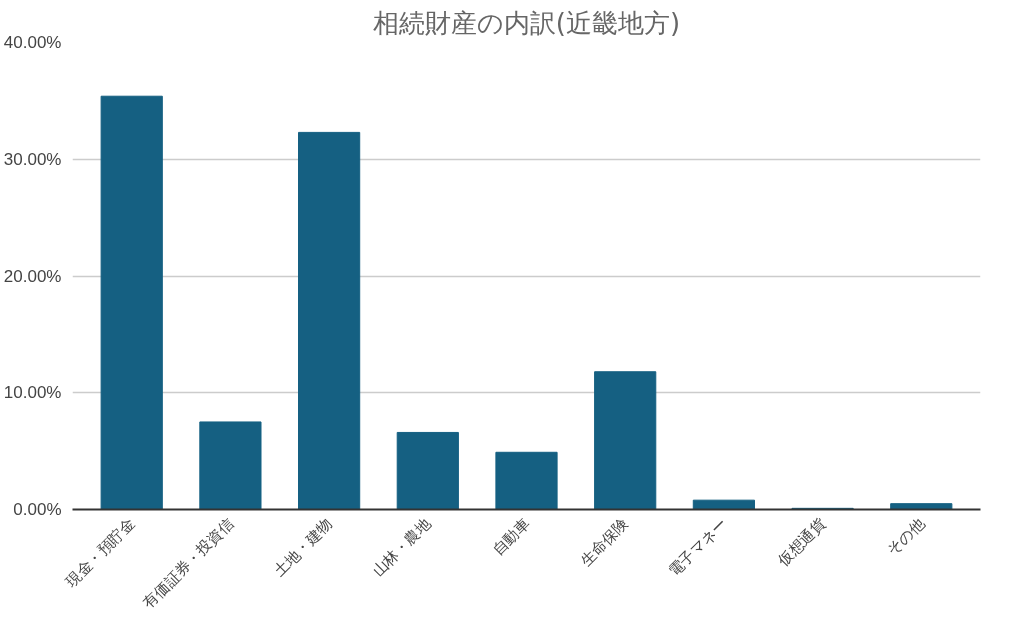 This screenshot has height=633, width=1024. What do you see at coordinates (32, 159) in the screenshot?
I see `y-tick-label: 30.00%` at bounding box center [32, 159].